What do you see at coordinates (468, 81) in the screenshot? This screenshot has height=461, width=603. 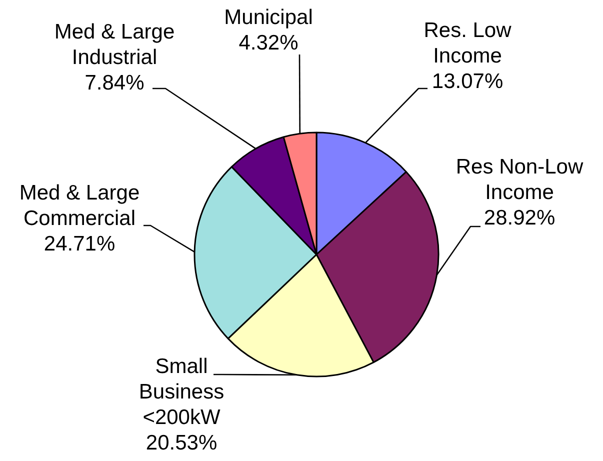 I see `data-label: 13.07%` at bounding box center [468, 81].